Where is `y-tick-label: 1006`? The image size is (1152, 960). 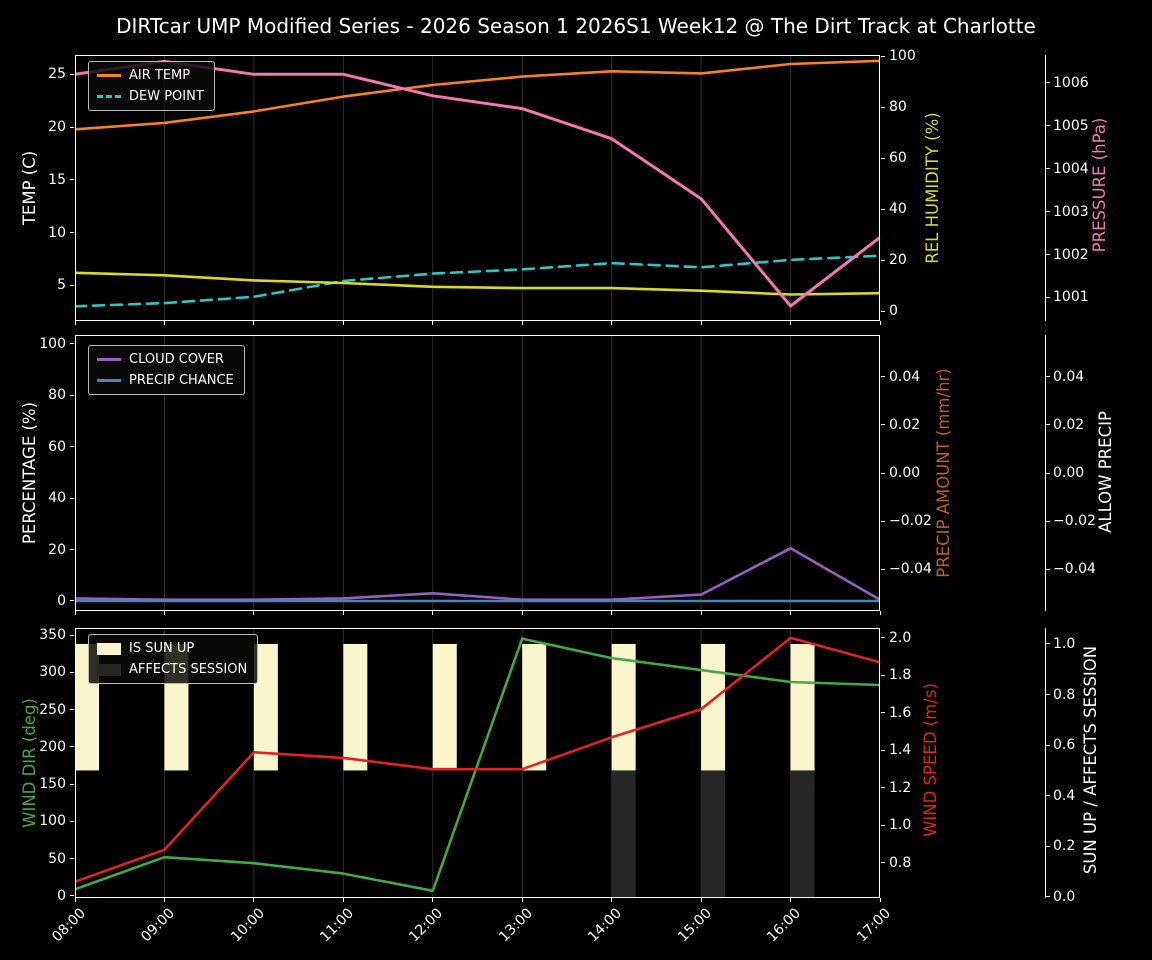 y-tick-label: 1006 is located at coordinates (1071, 82).